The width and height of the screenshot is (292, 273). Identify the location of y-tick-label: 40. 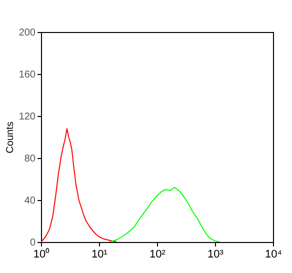
(30, 201).